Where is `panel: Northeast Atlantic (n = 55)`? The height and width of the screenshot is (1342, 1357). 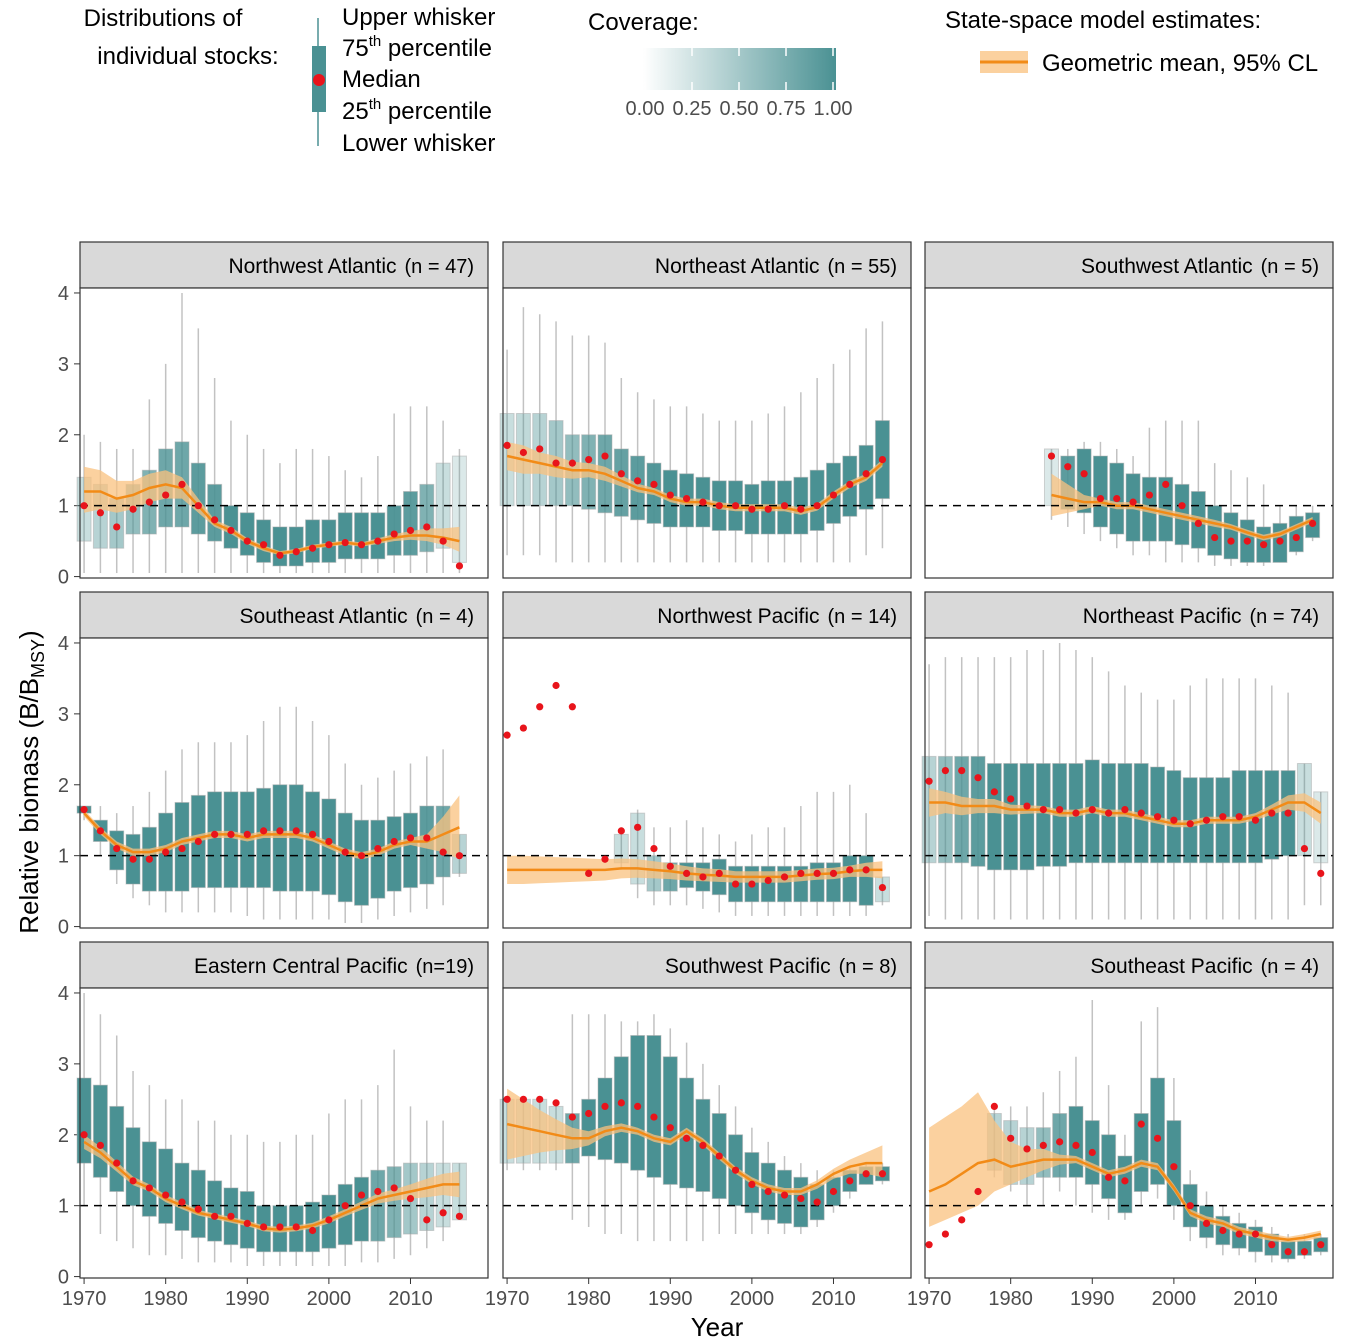
panel: Northeast Atlantic (n = 55) is located at coordinates (705, 410).